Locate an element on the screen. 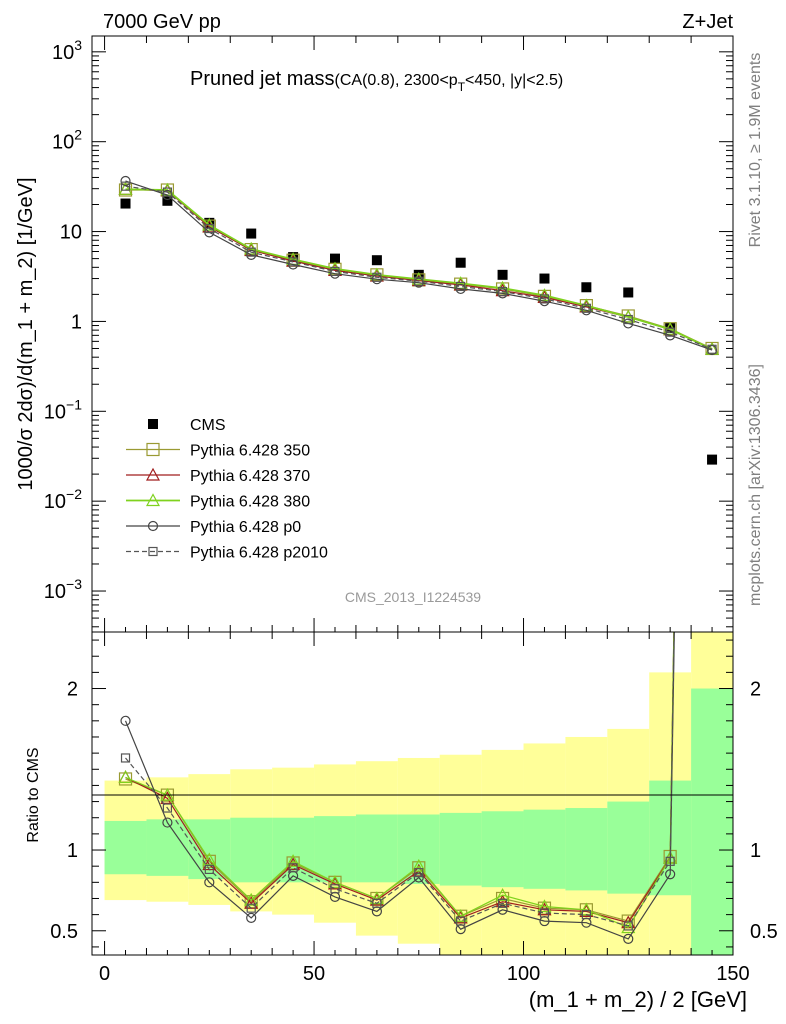  main-ytick-label: 1 is located at coordinates (76, 322).